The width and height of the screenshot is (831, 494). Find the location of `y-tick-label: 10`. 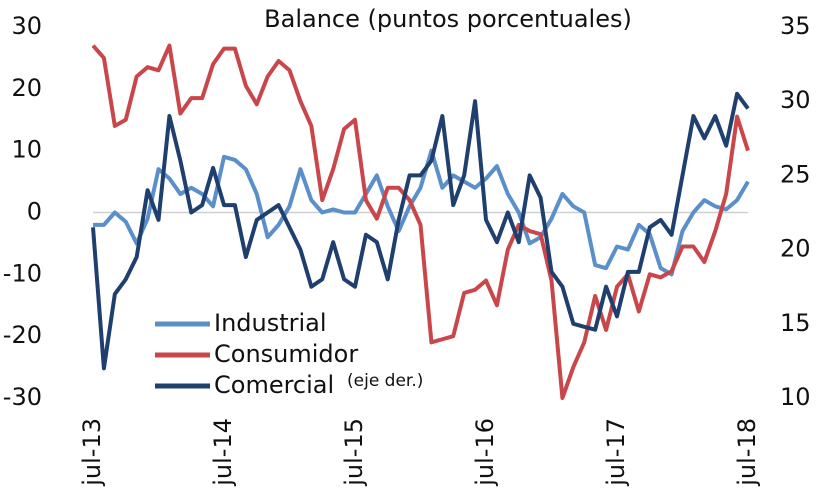

y-tick-label: 10 is located at coordinates (26, 150).